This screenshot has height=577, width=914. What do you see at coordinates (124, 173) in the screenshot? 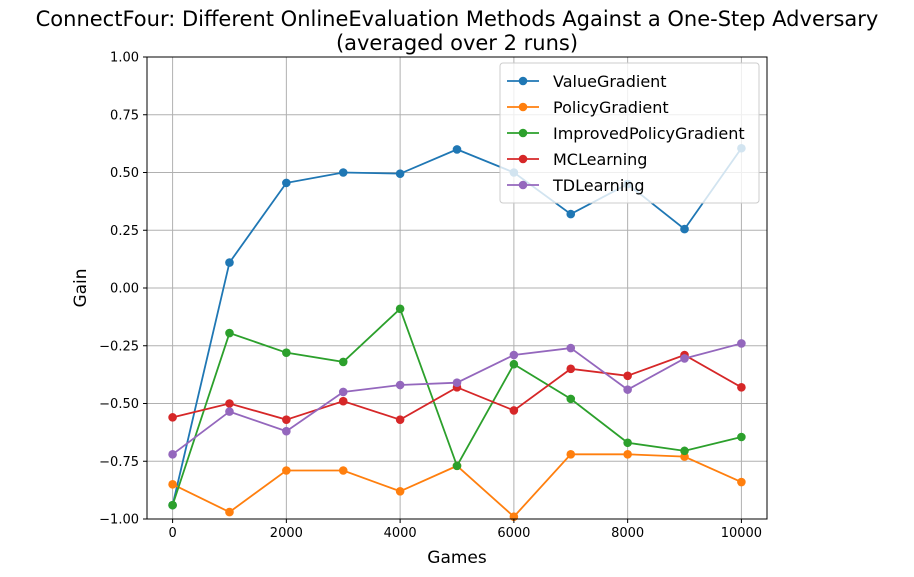
I see `y-tick-label: 0.50` at bounding box center [124, 173].